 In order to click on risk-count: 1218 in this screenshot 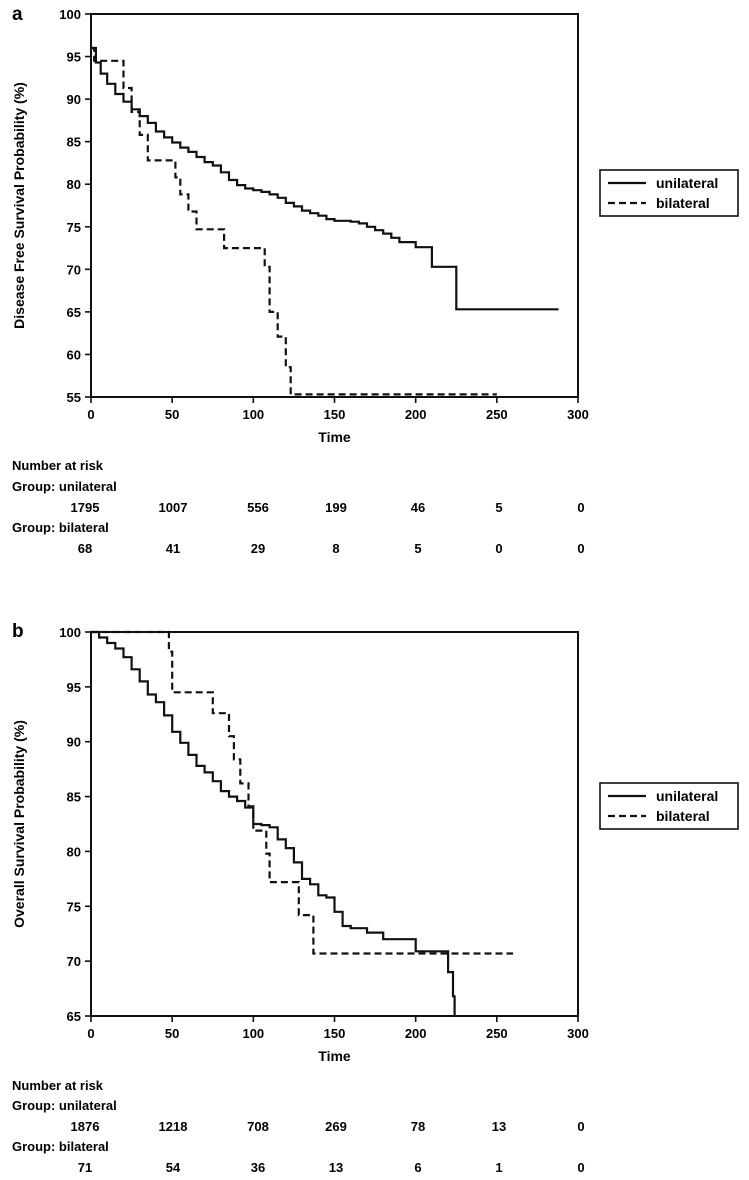, I will do `click(173, 1126)`.